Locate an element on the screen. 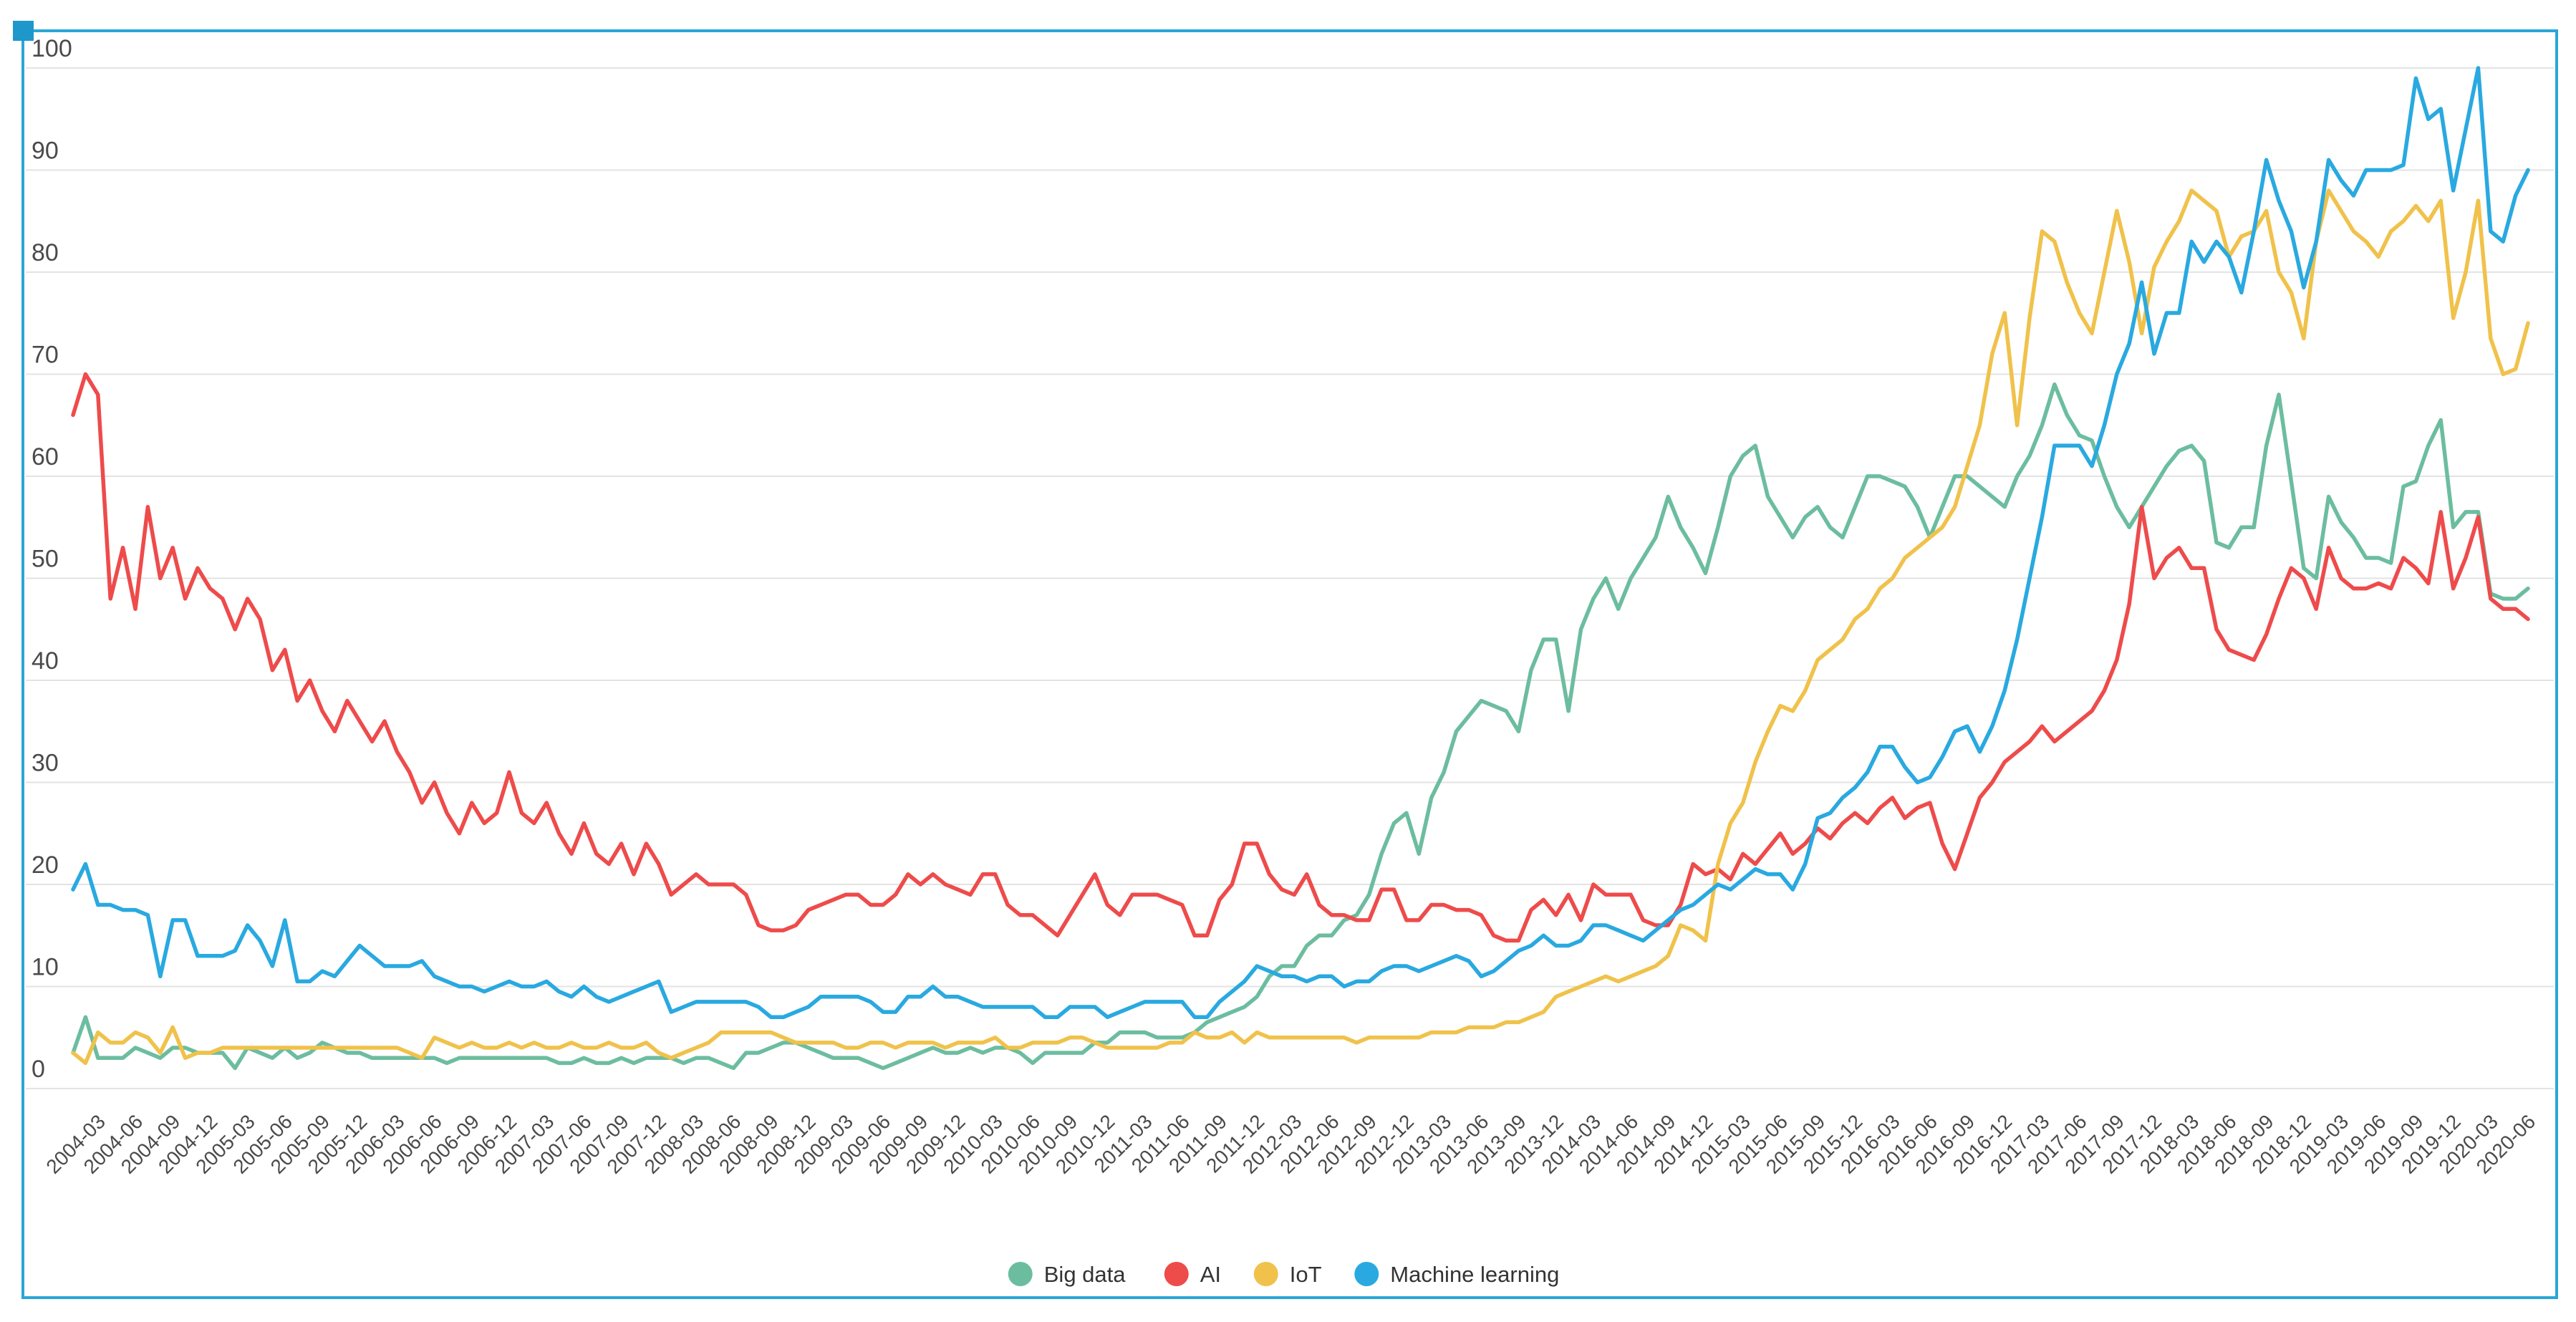 Image resolution: width=2576 pixels, height=1322 pixels. y-tick-label: 30 is located at coordinates (45, 764).